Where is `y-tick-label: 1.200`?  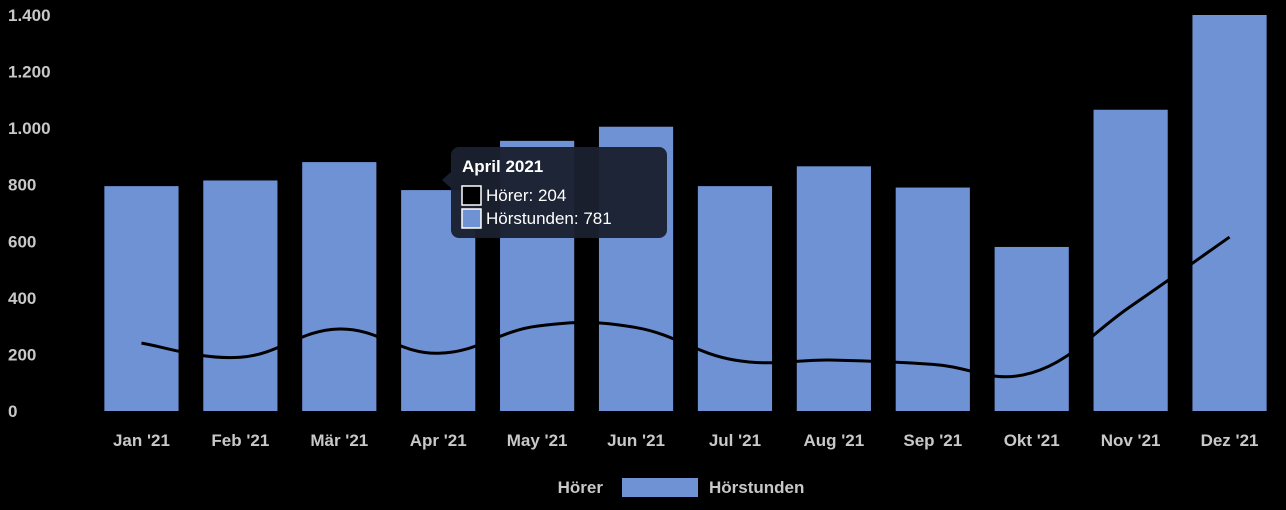
y-tick-label: 1.200 is located at coordinates (29, 72).